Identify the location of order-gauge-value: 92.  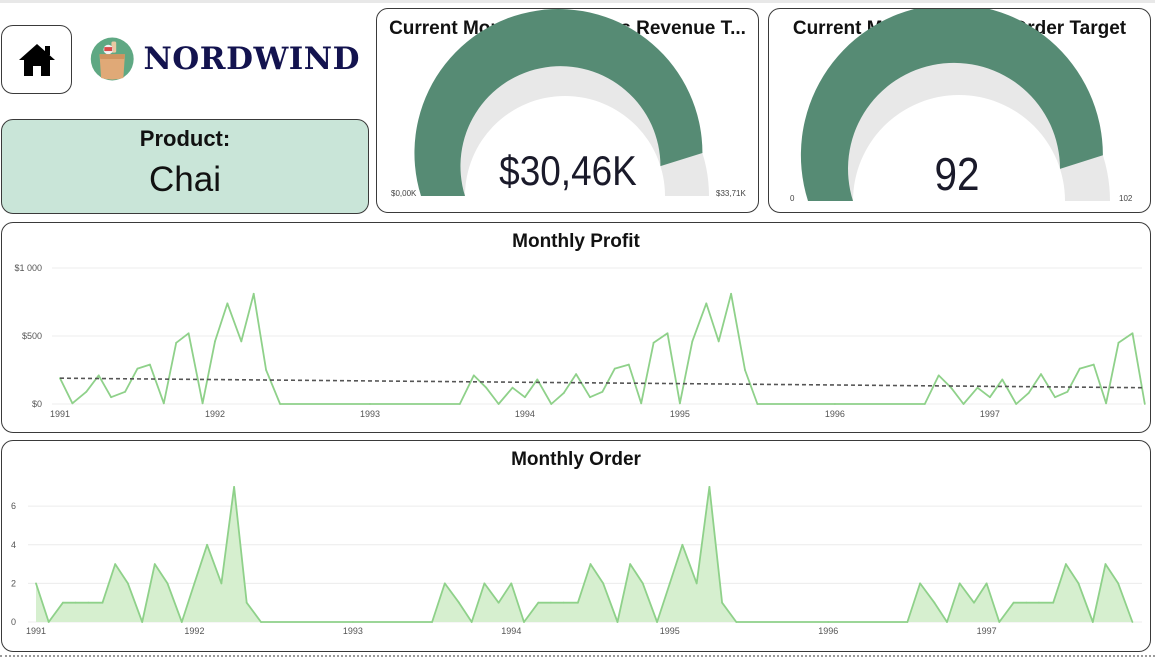
(956, 175).